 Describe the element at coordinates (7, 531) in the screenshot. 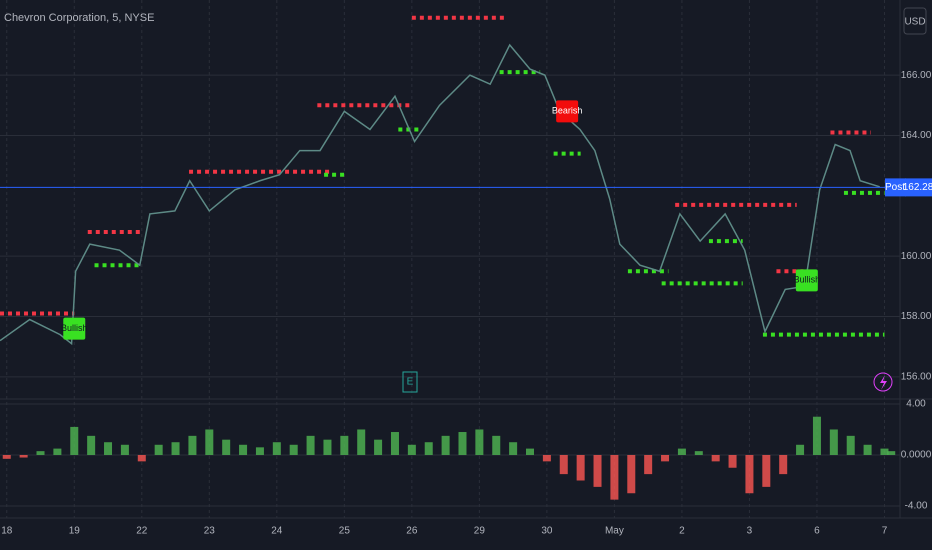

I see `x-tick-label: 18` at that location.